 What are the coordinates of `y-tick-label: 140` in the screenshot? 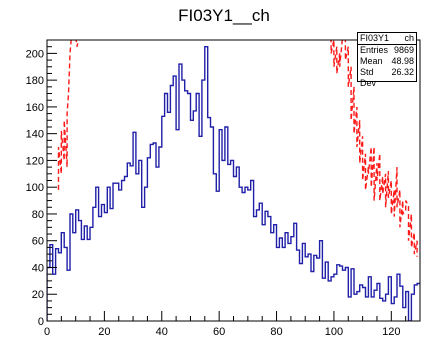 It's located at (35, 135).